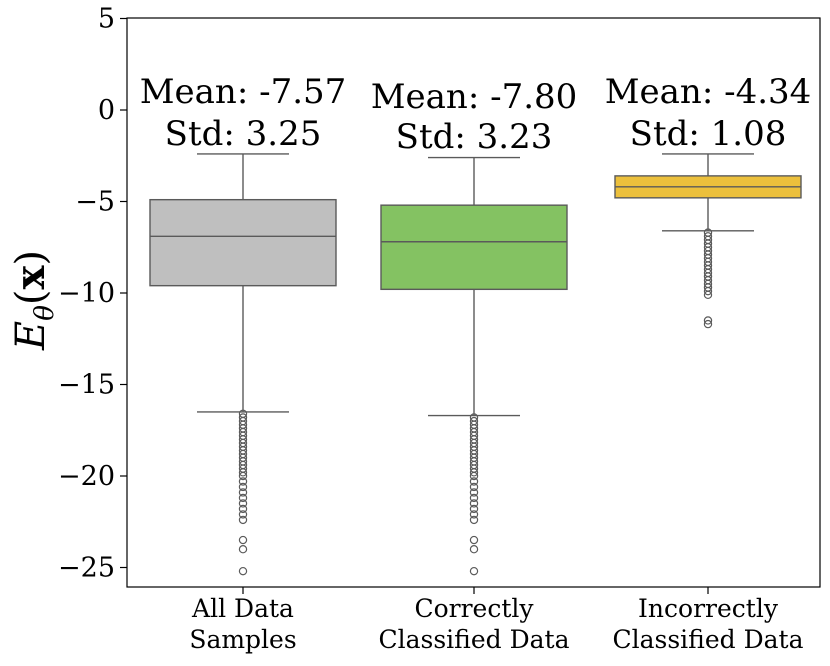  Describe the element at coordinates (708, 134) in the screenshot. I see `std-label: Std: 1.08` at that location.